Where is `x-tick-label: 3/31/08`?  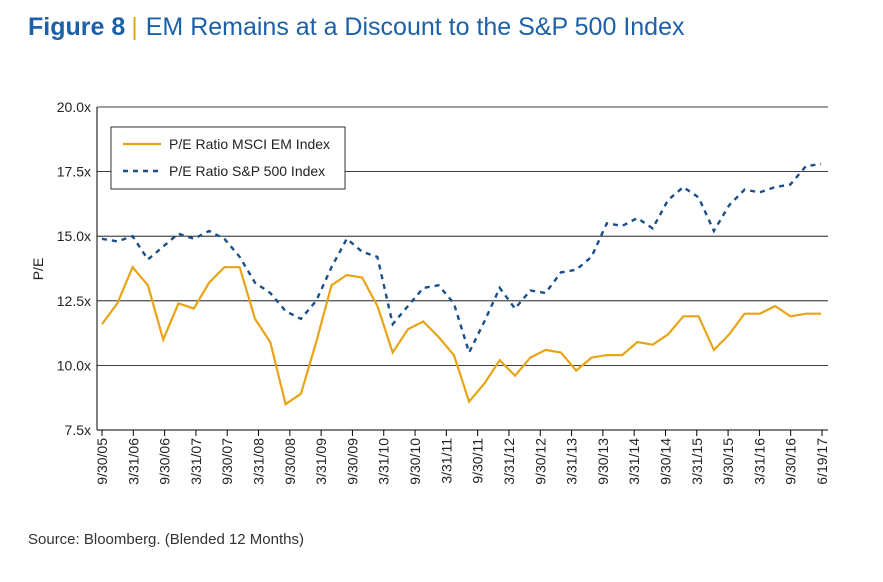
x-tick-label: 3/31/08 is located at coordinates (259, 461).